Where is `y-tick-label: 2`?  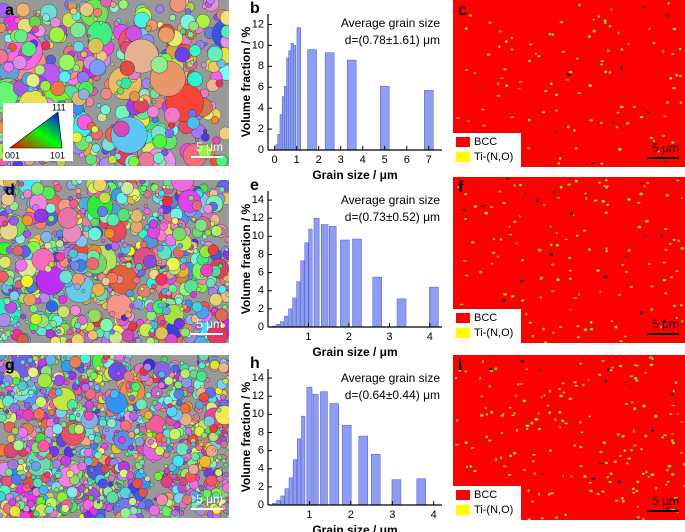
y-tick-label: 2 is located at coordinates (261, 309).